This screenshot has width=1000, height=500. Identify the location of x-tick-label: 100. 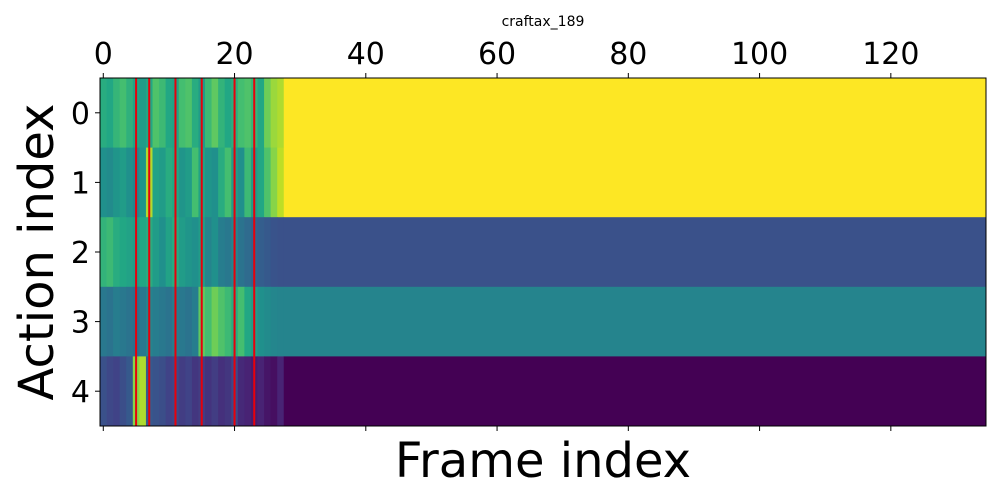
(759, 54).